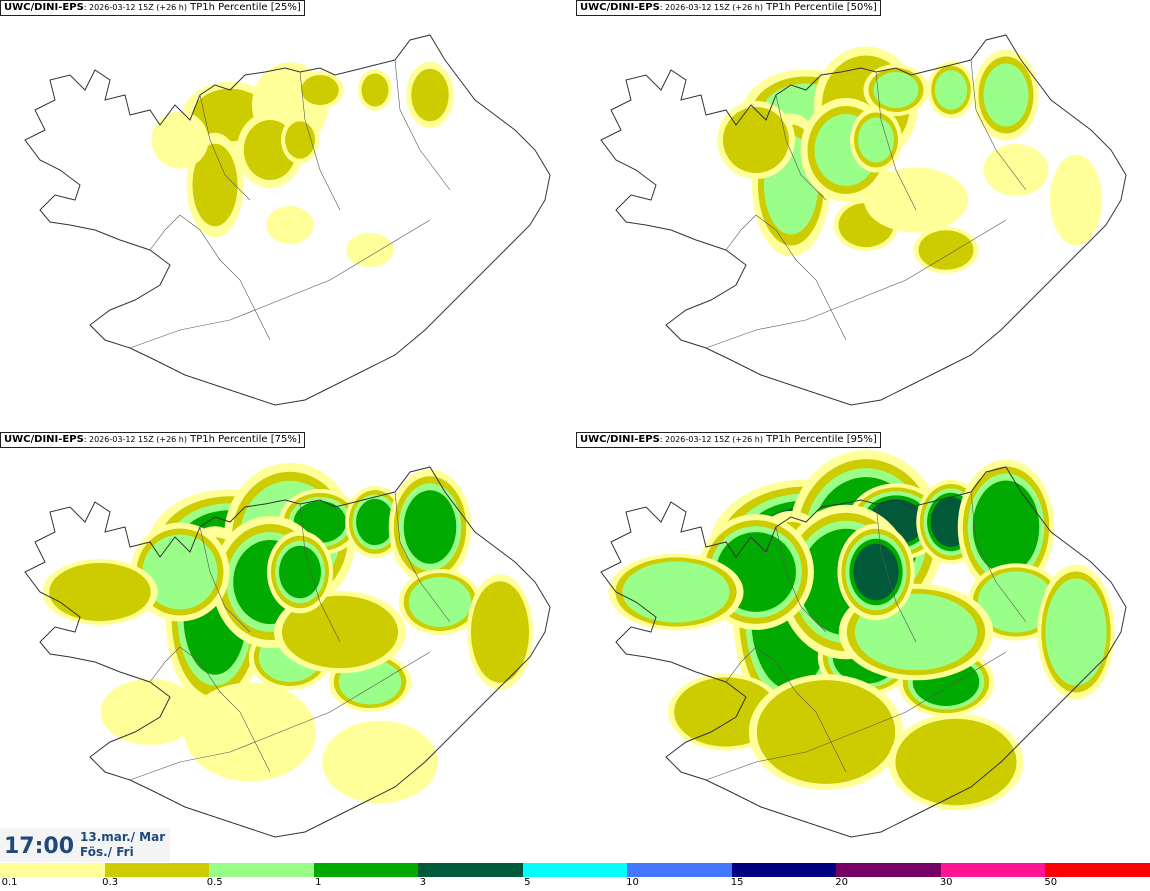 The height and width of the screenshot is (891, 1150). Describe the element at coordinates (737, 882) in the screenshot. I see `legend-tick-label: 15` at that location.